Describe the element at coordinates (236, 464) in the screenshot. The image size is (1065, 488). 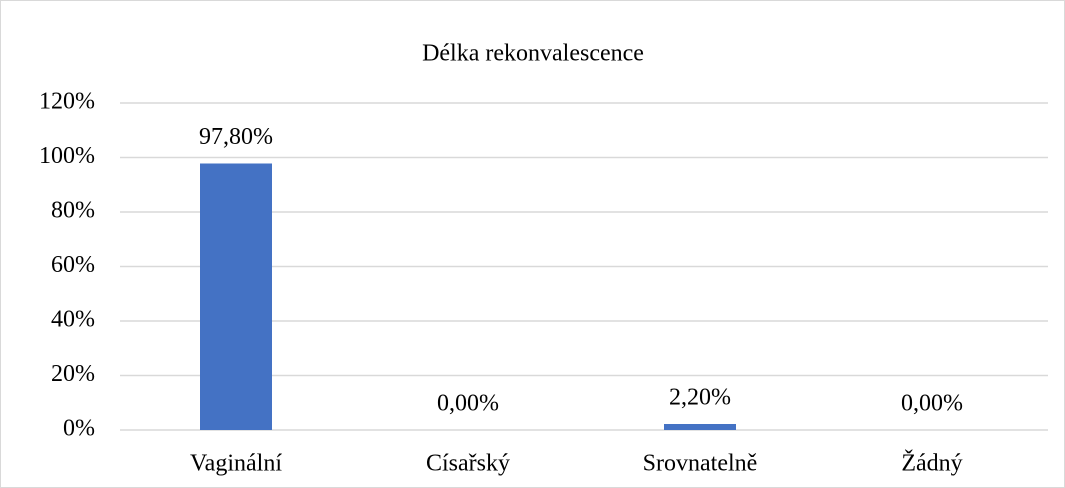
I see `x-tick-label: Vaginální` at that location.